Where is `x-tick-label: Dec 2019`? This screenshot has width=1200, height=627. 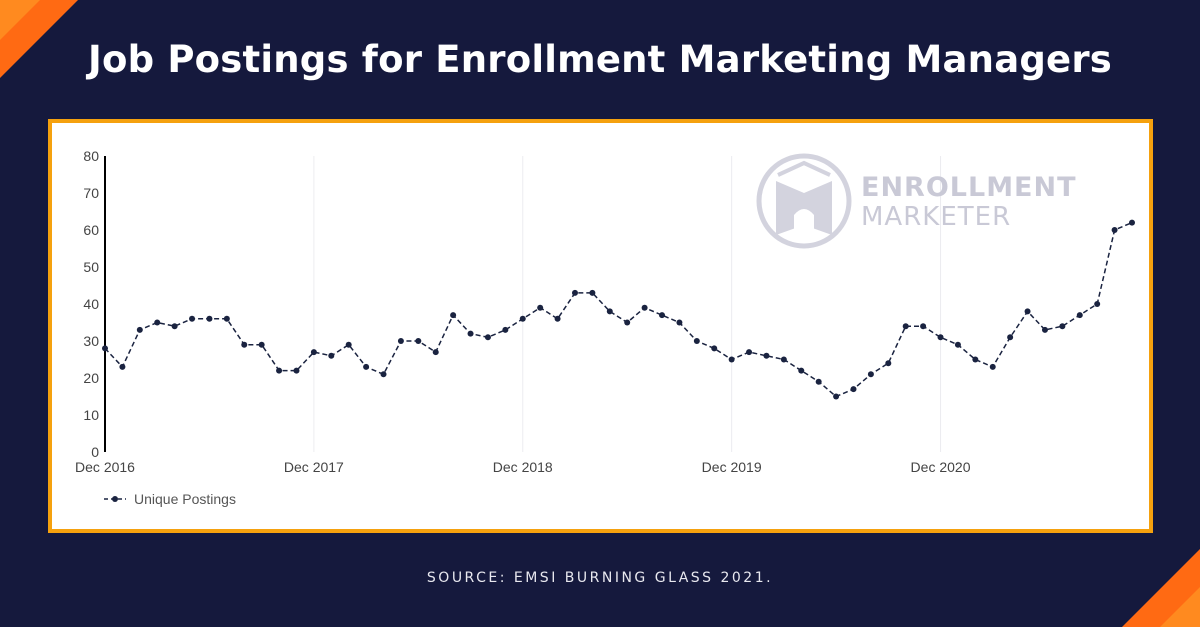
x-tick-label: Dec 2019 is located at coordinates (732, 467).